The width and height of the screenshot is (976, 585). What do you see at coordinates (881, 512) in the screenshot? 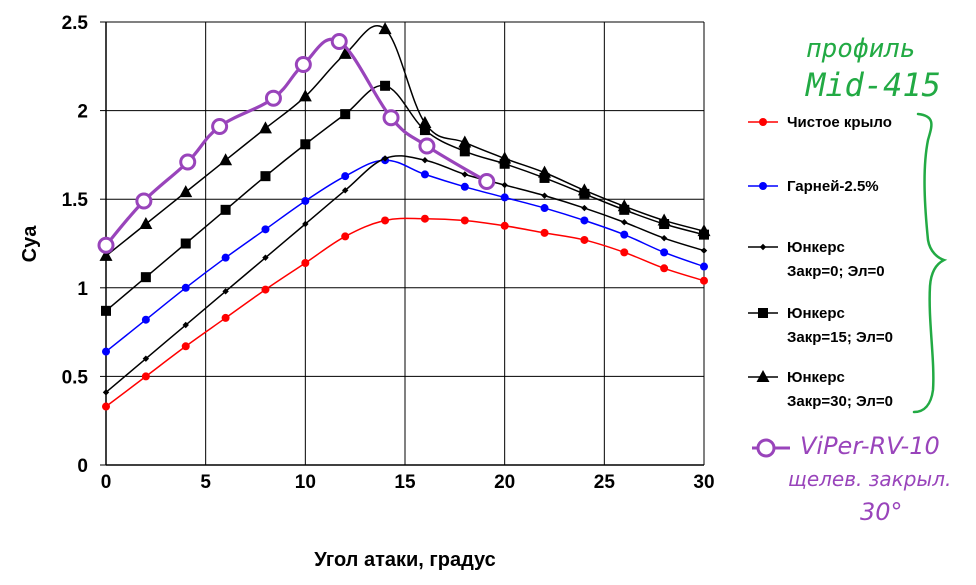
I see `legend-label: 30°` at bounding box center [881, 512].